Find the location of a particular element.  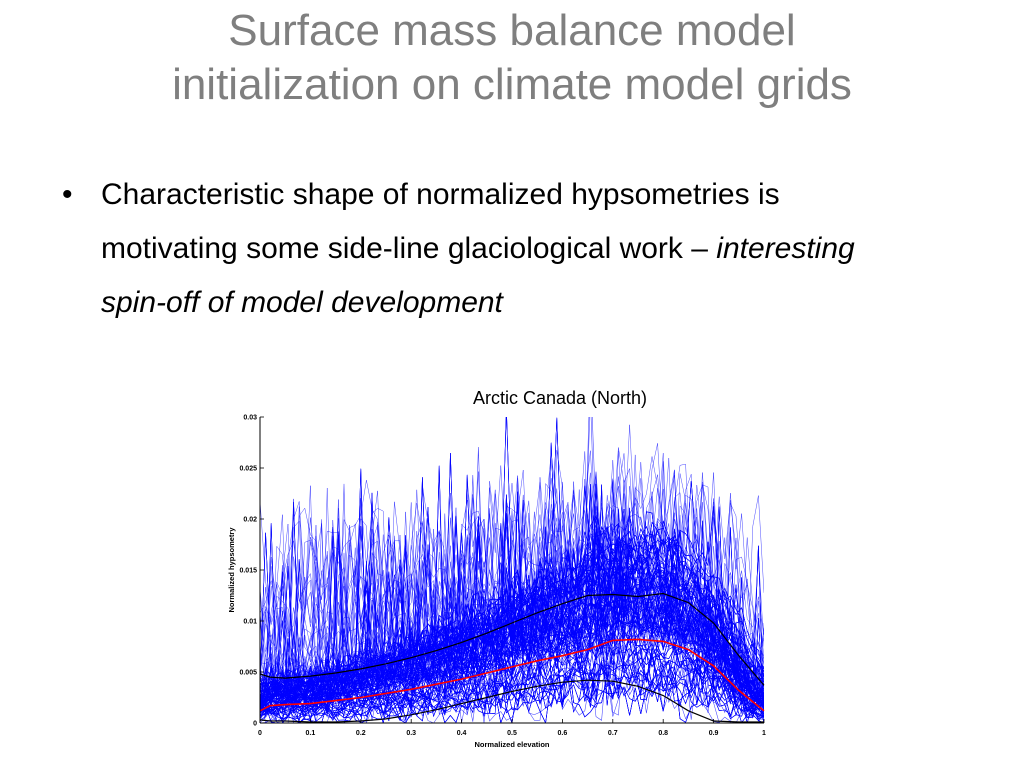

x-tick-label: 0.3 is located at coordinates (411, 733).